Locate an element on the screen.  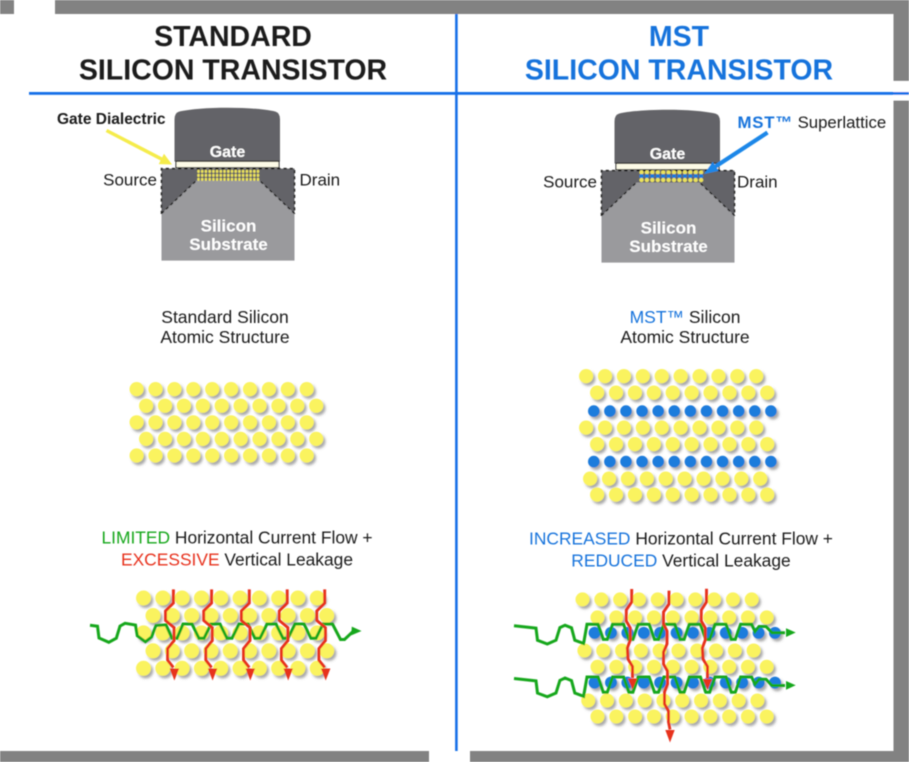
svg-text: Standard Silicon is located at coordinates (224, 317).